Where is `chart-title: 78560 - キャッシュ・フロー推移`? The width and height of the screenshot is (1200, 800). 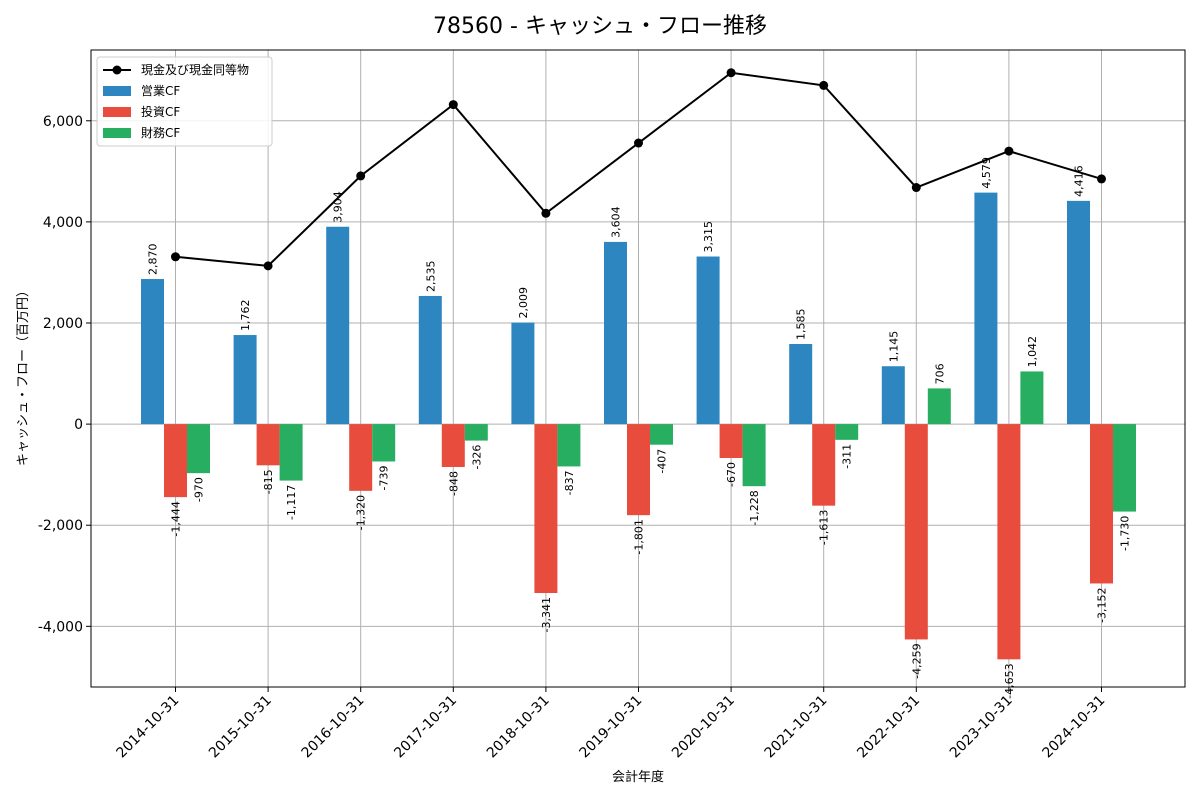
chart-title: 78560 - キャッシュ・フロー推移 is located at coordinates (600, 26).